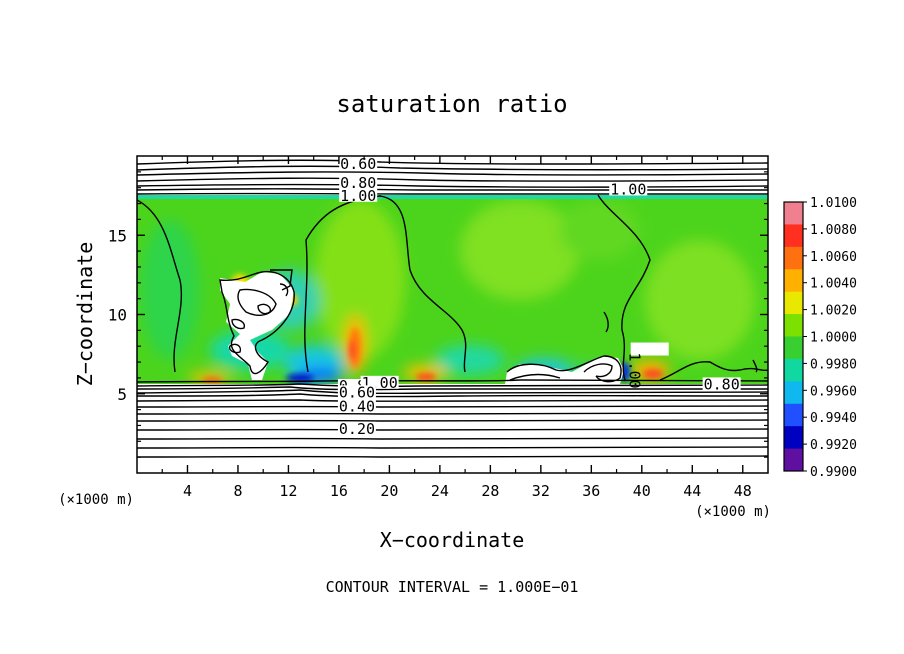 This screenshot has height=654, width=904. I want to click on x-tick-label: 20, so click(389, 491).